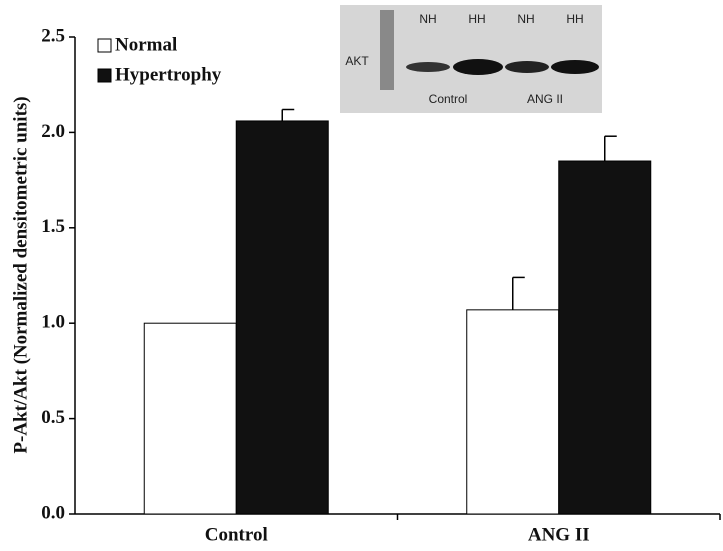 This screenshot has height=551, width=723. Describe the element at coordinates (53, 322) in the screenshot. I see `y-tick-label: 1.0` at that location.